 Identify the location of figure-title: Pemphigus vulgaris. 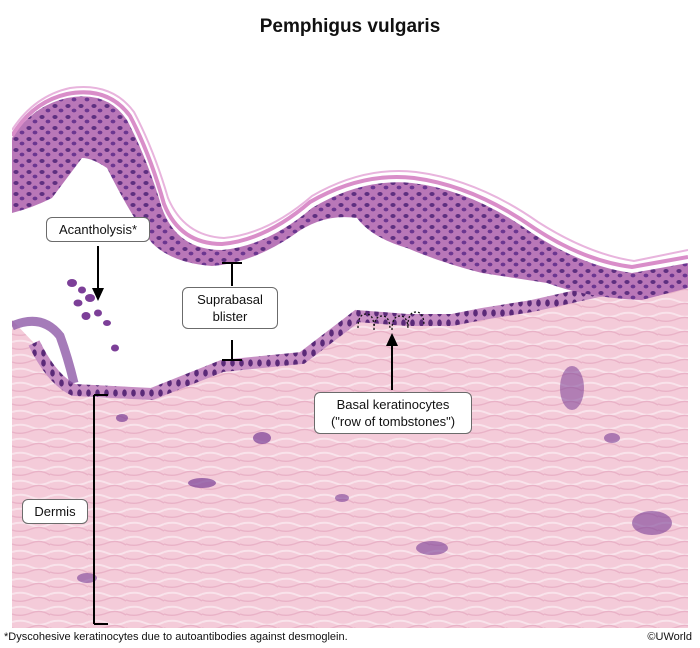
(350, 26).